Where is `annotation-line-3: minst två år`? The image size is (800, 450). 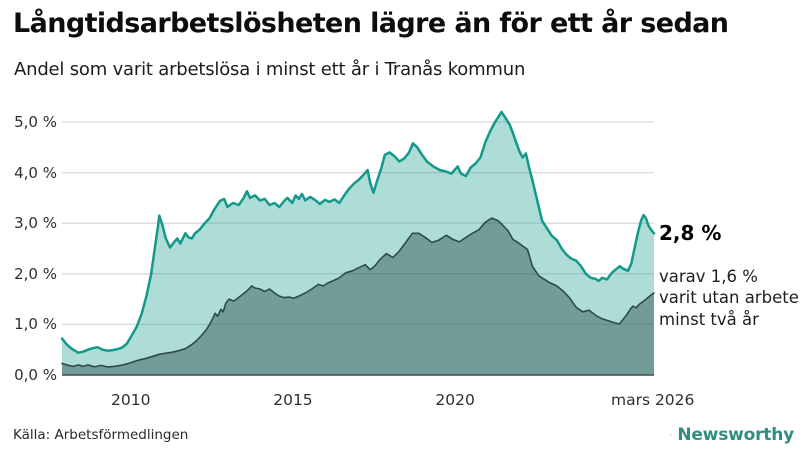
annotation-line-3: minst två år is located at coordinates (709, 319).